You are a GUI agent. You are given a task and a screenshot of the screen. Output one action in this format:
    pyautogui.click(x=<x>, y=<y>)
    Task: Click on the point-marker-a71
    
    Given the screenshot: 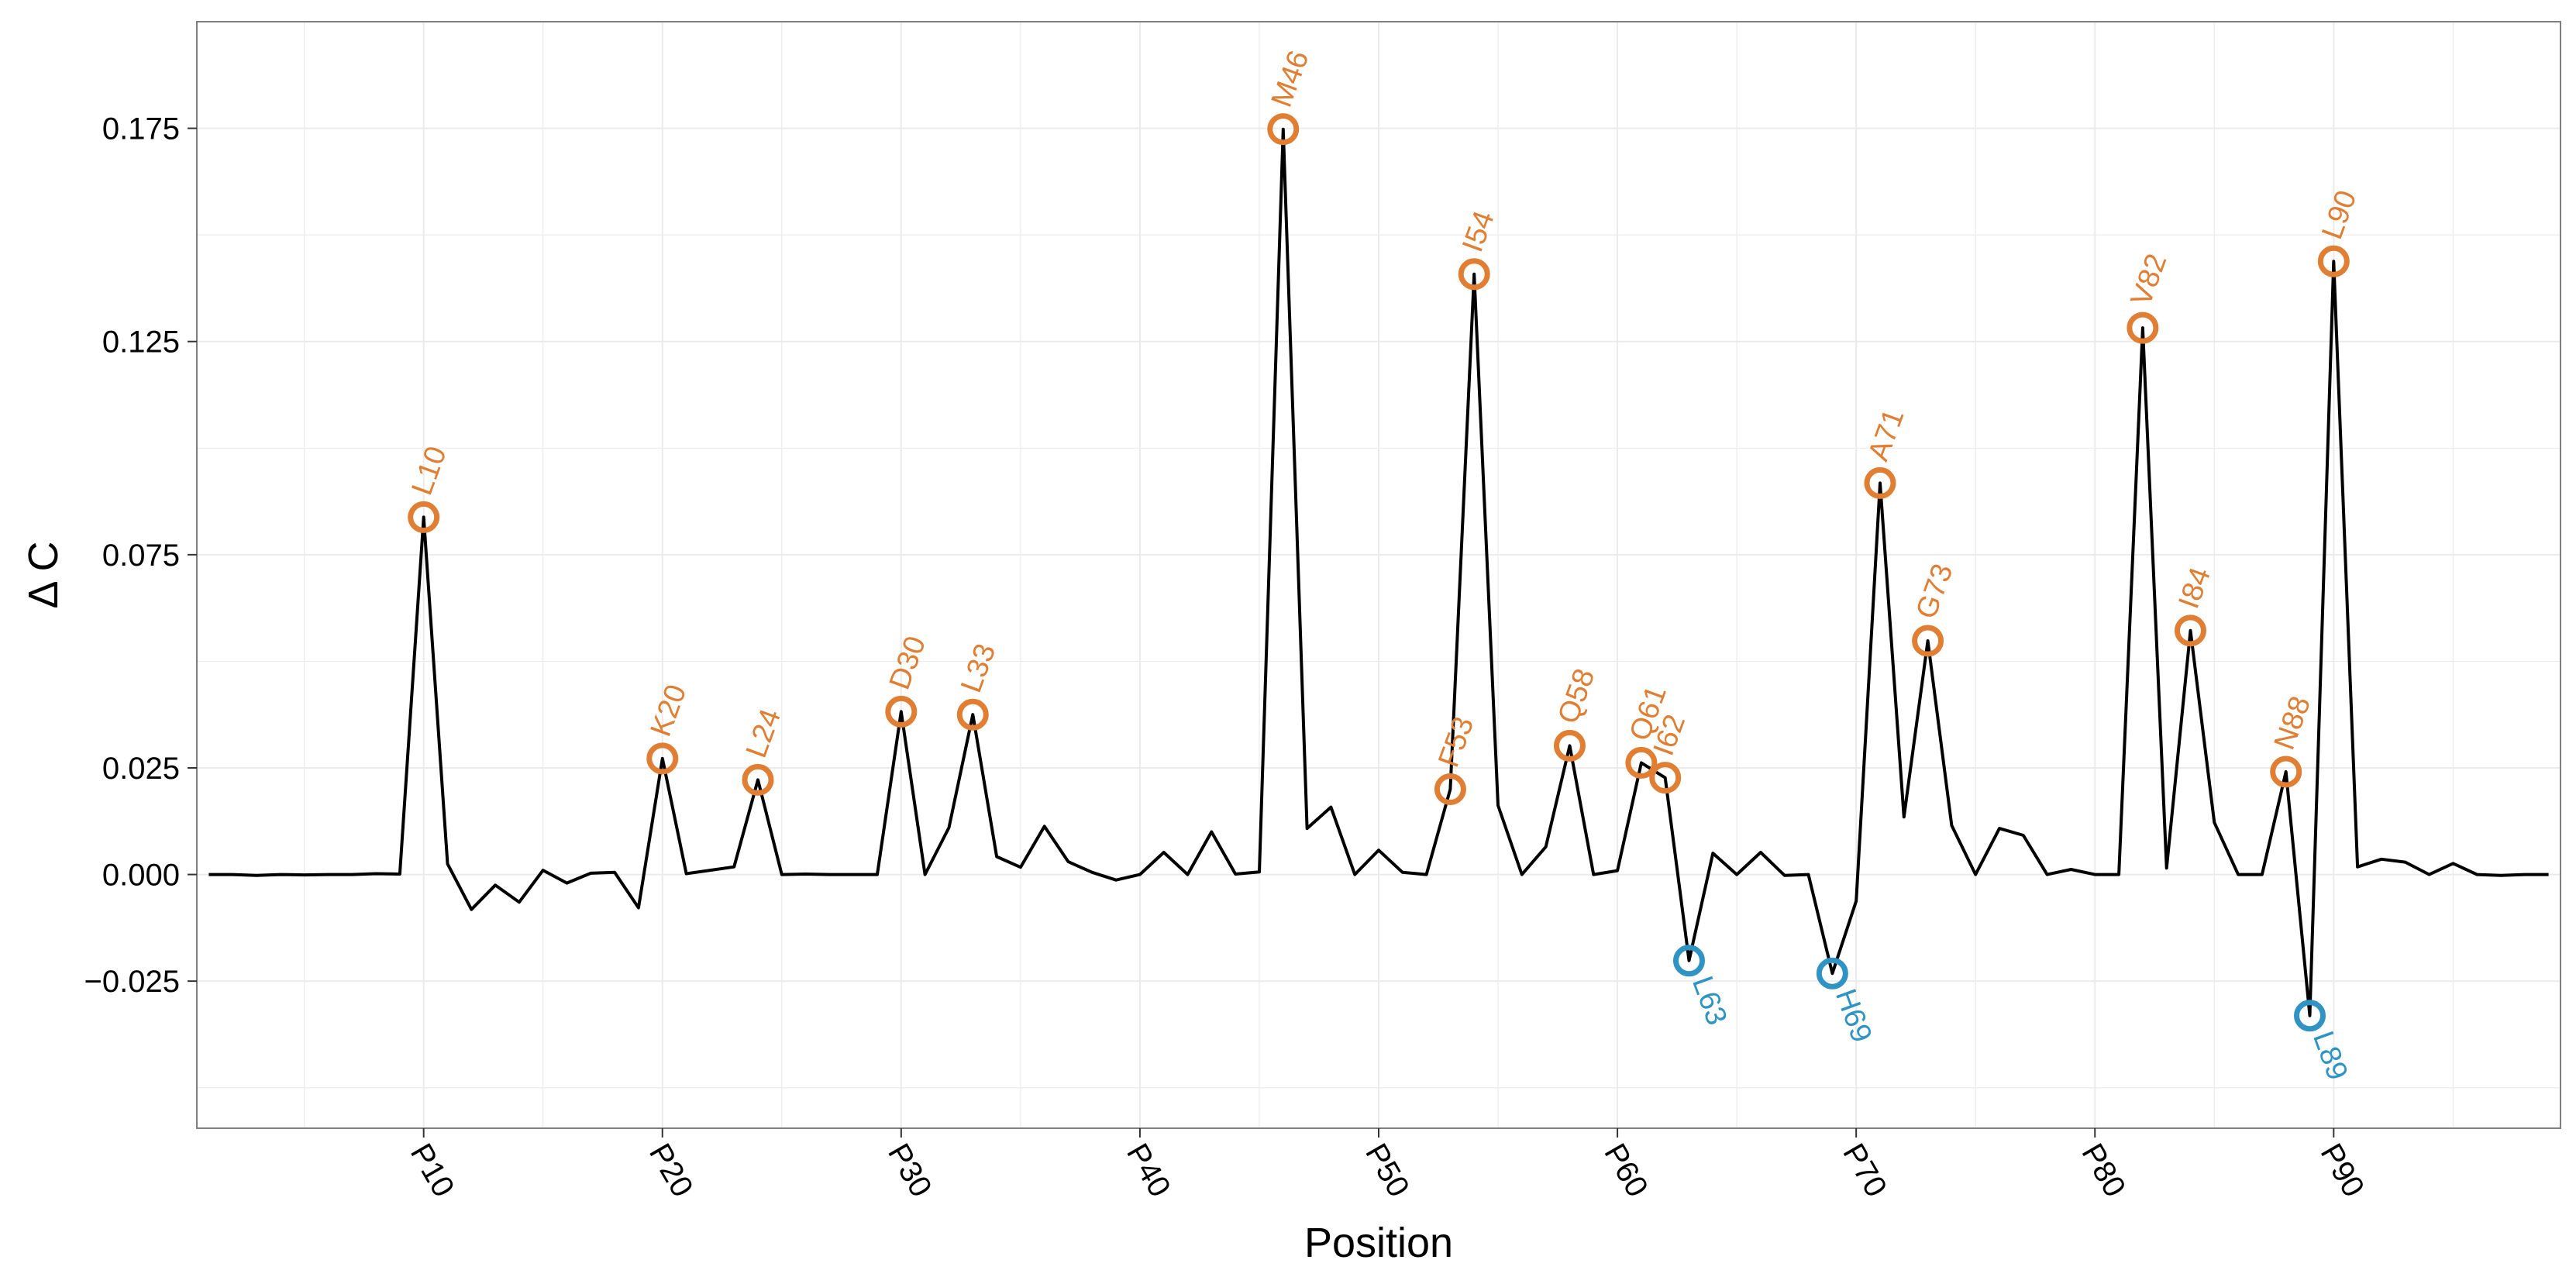 What is the action you would take?
    pyautogui.click(x=1880, y=482)
    